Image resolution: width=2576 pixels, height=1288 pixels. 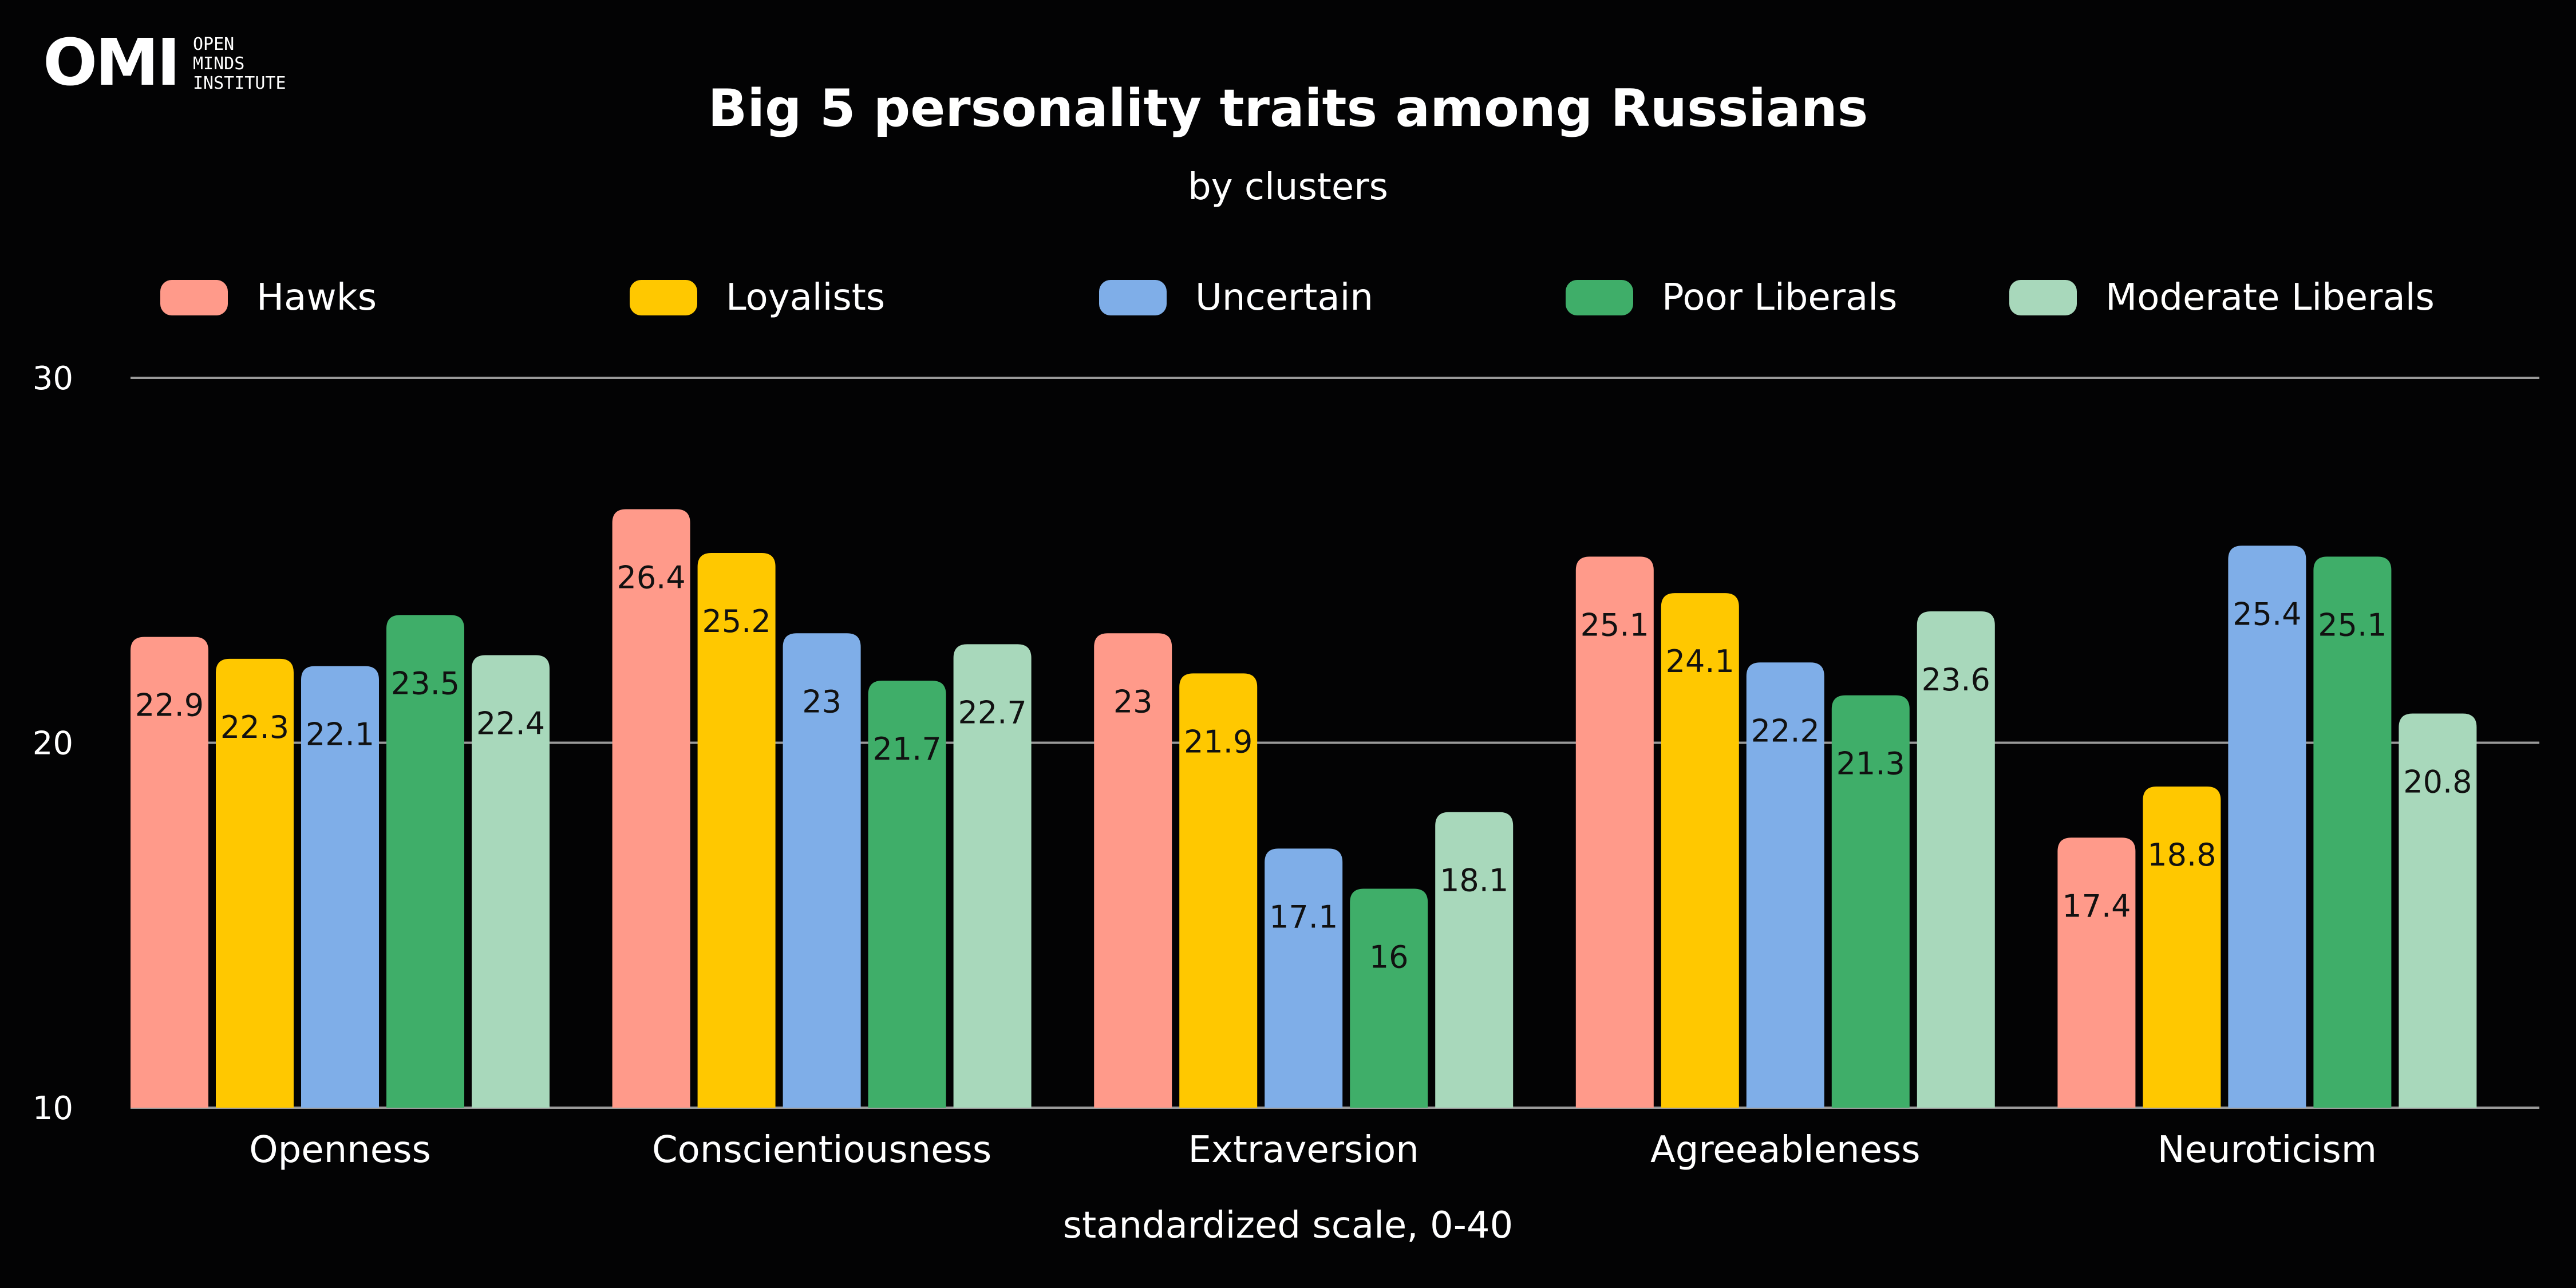 I want to click on legend-item-uncertain: Uncertain, so click(x=1236, y=297).